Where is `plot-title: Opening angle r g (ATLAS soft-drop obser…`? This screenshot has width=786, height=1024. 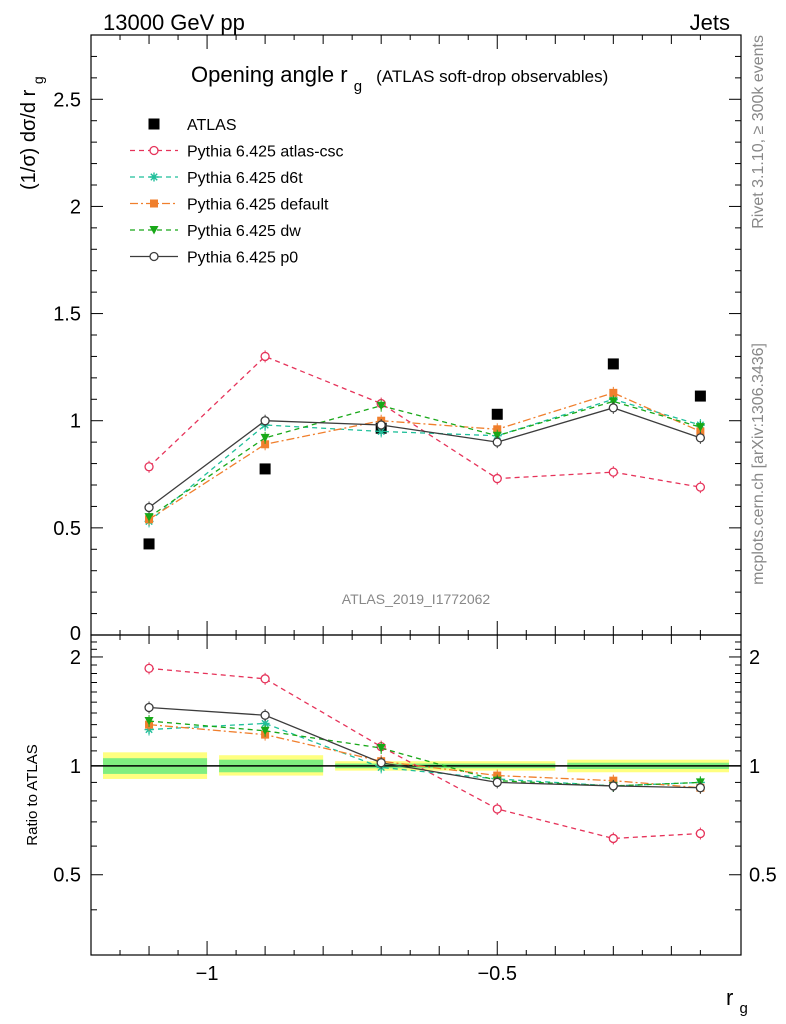 plot-title: Opening angle r g (ATLAS soft-drop obser… is located at coordinates (399, 79).